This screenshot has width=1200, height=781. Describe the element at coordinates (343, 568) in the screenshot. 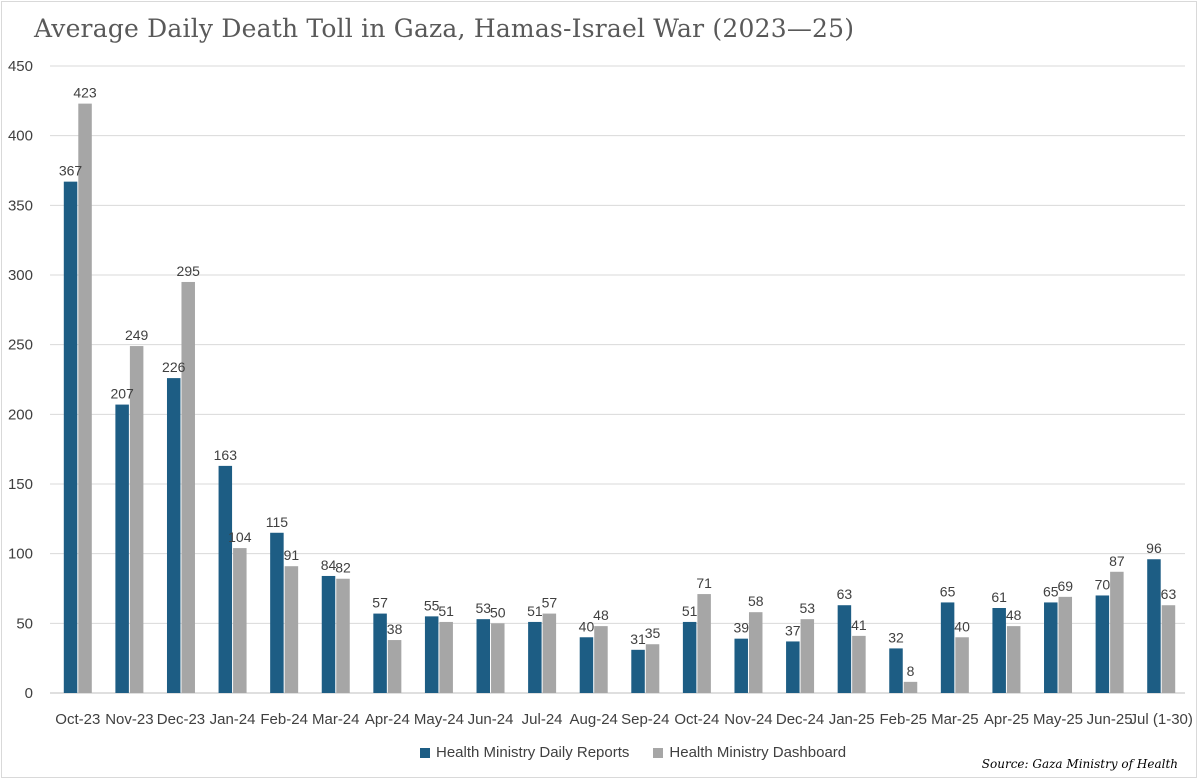

I see `data-label: 82` at that location.